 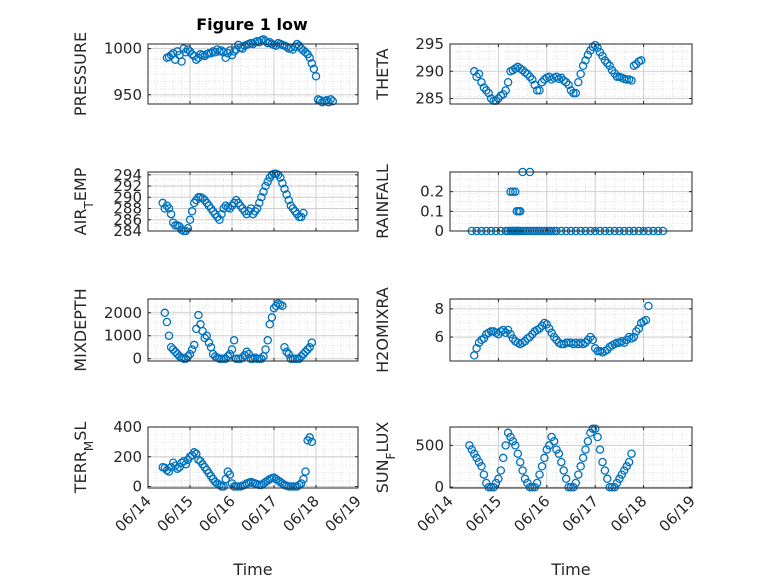 What do you see at coordinates (429, 99) in the screenshot?
I see `y-tick-label: 285` at bounding box center [429, 99].